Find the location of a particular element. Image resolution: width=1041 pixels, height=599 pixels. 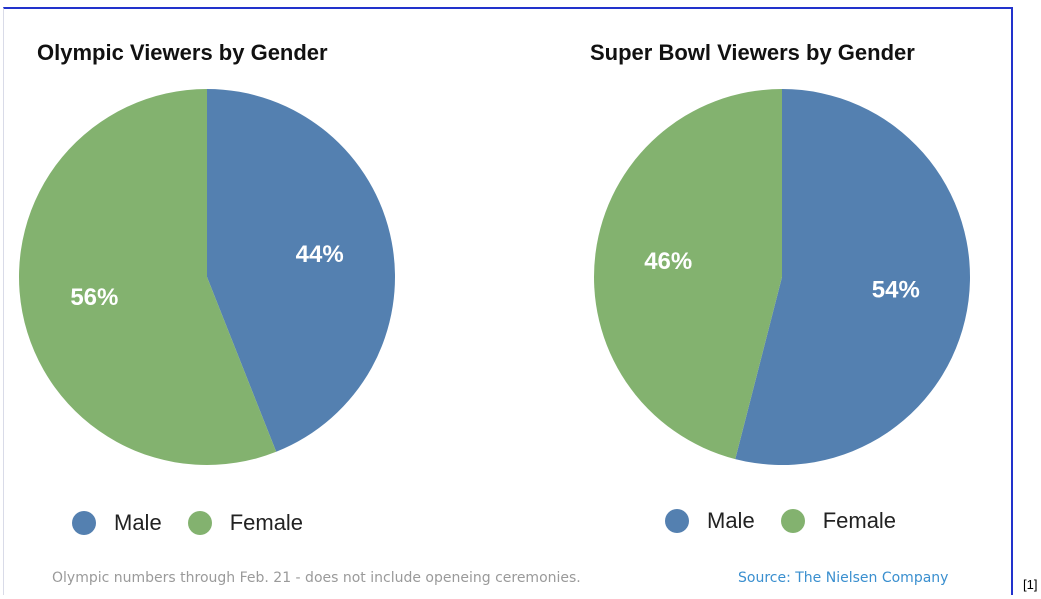

slice-label-female: 56% is located at coordinates (94, 297).